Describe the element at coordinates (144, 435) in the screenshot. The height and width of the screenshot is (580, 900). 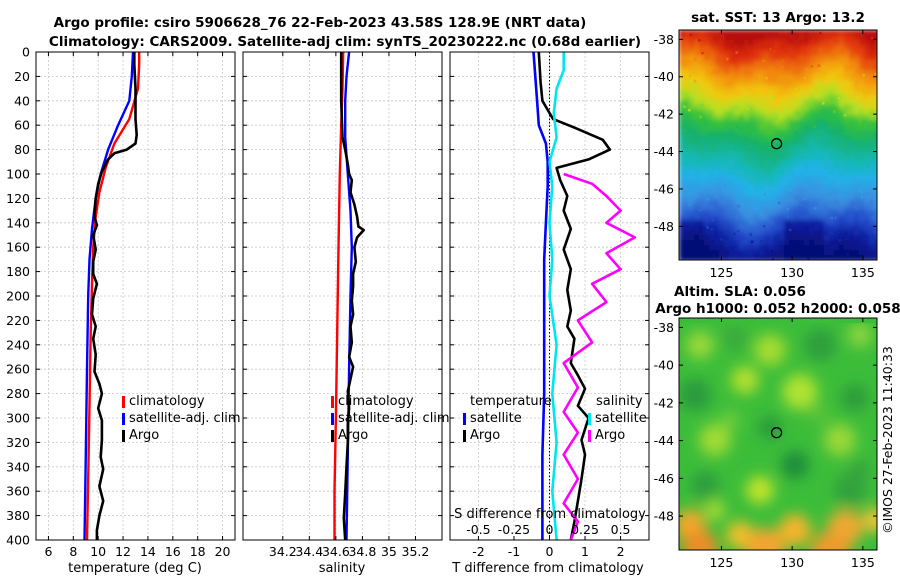
I see `legend-label-argo: Argo` at that location.